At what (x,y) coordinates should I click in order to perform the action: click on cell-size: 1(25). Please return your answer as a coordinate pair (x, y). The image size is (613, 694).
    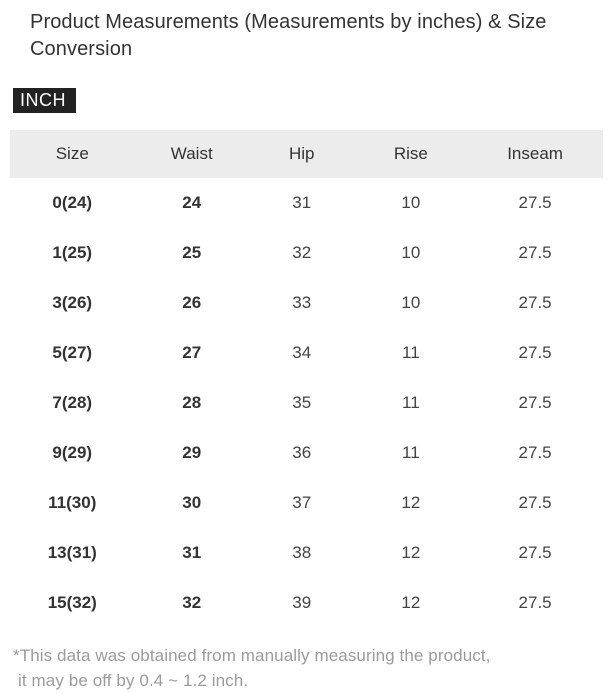
    Looking at the image, I should click on (72, 253).